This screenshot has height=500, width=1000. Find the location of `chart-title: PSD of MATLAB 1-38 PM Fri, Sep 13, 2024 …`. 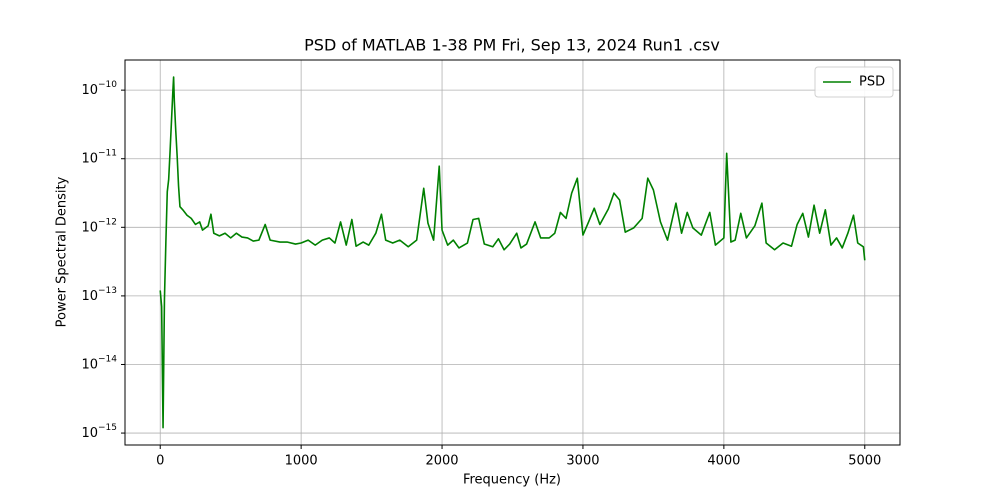

chart-title: PSD of MATLAB 1-38 PM Fri, Sep 13, 2024 … is located at coordinates (512, 45).